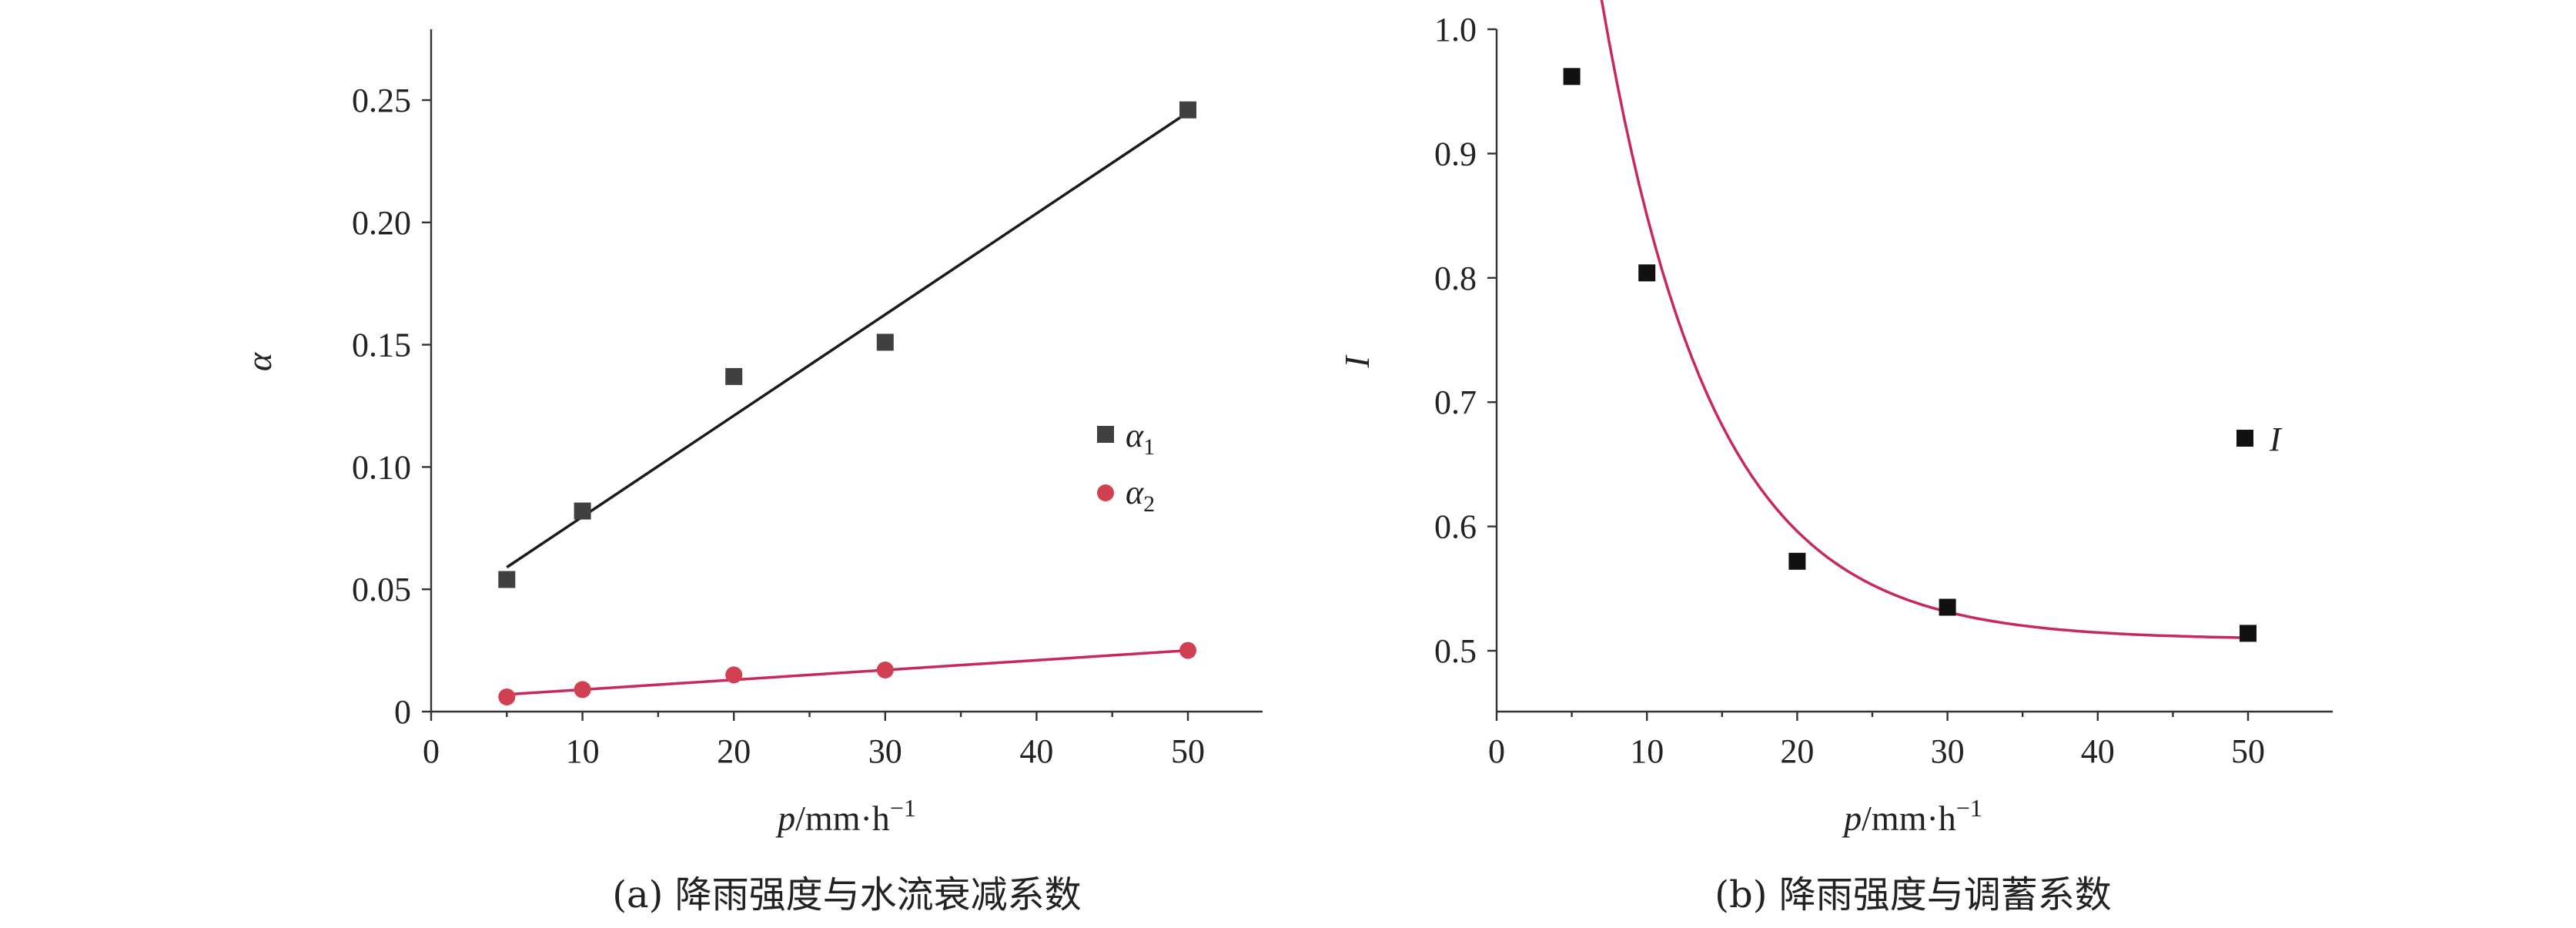 The width and height of the screenshot is (2576, 928). I want to click on y-tick-label: 0.20, so click(382, 223).